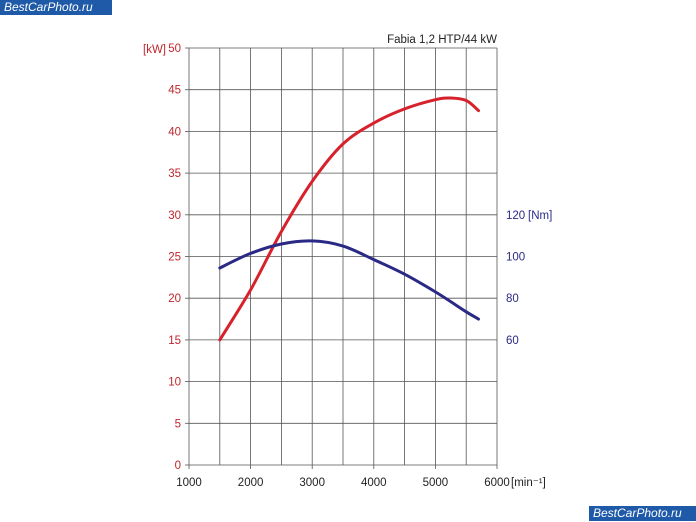 The width and height of the screenshot is (696, 522). What do you see at coordinates (174, 341) in the screenshot?
I see `y-axis-left-tick-label: 15` at bounding box center [174, 341].